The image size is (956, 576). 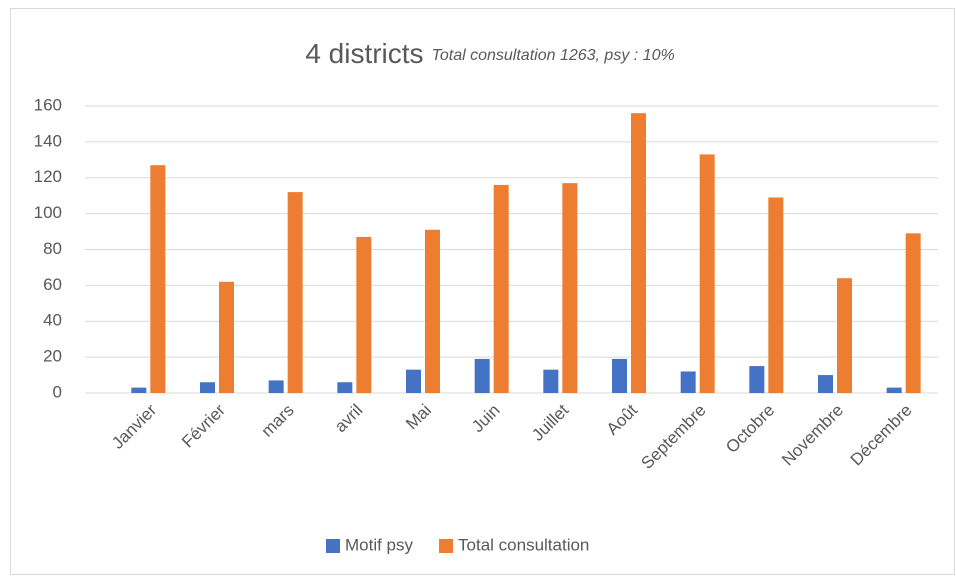 I want to click on legend-label: Total consultation, so click(x=523, y=544).